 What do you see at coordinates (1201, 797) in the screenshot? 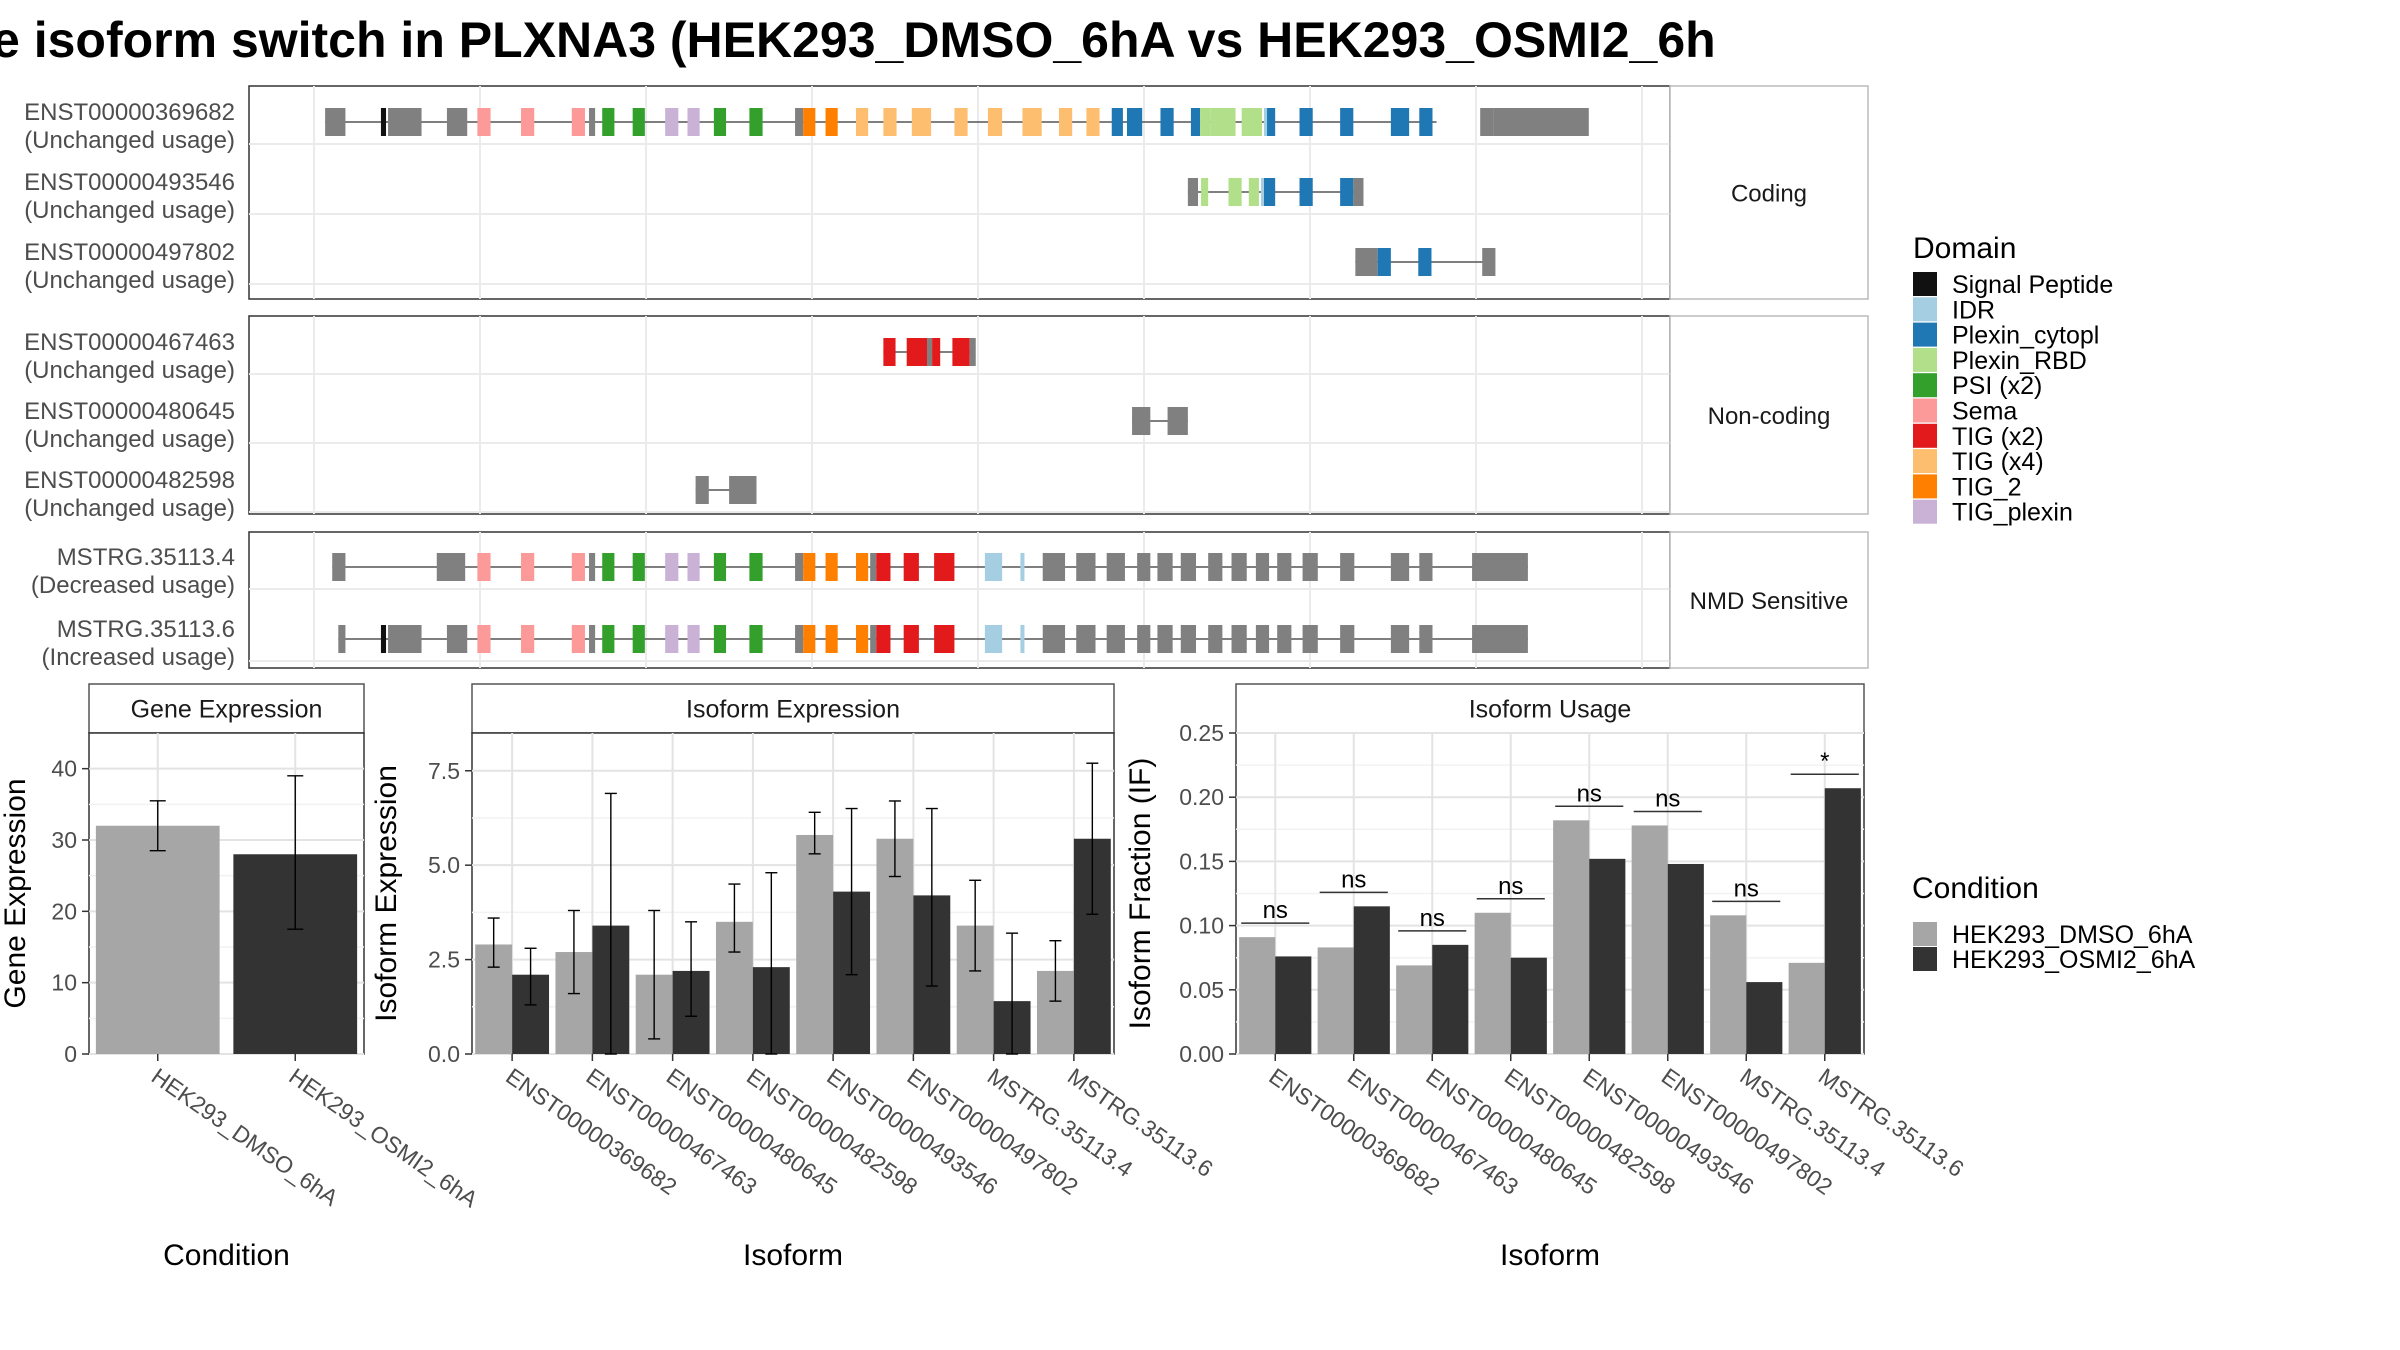
I see `y-tick-label: 0.20` at bounding box center [1201, 797].